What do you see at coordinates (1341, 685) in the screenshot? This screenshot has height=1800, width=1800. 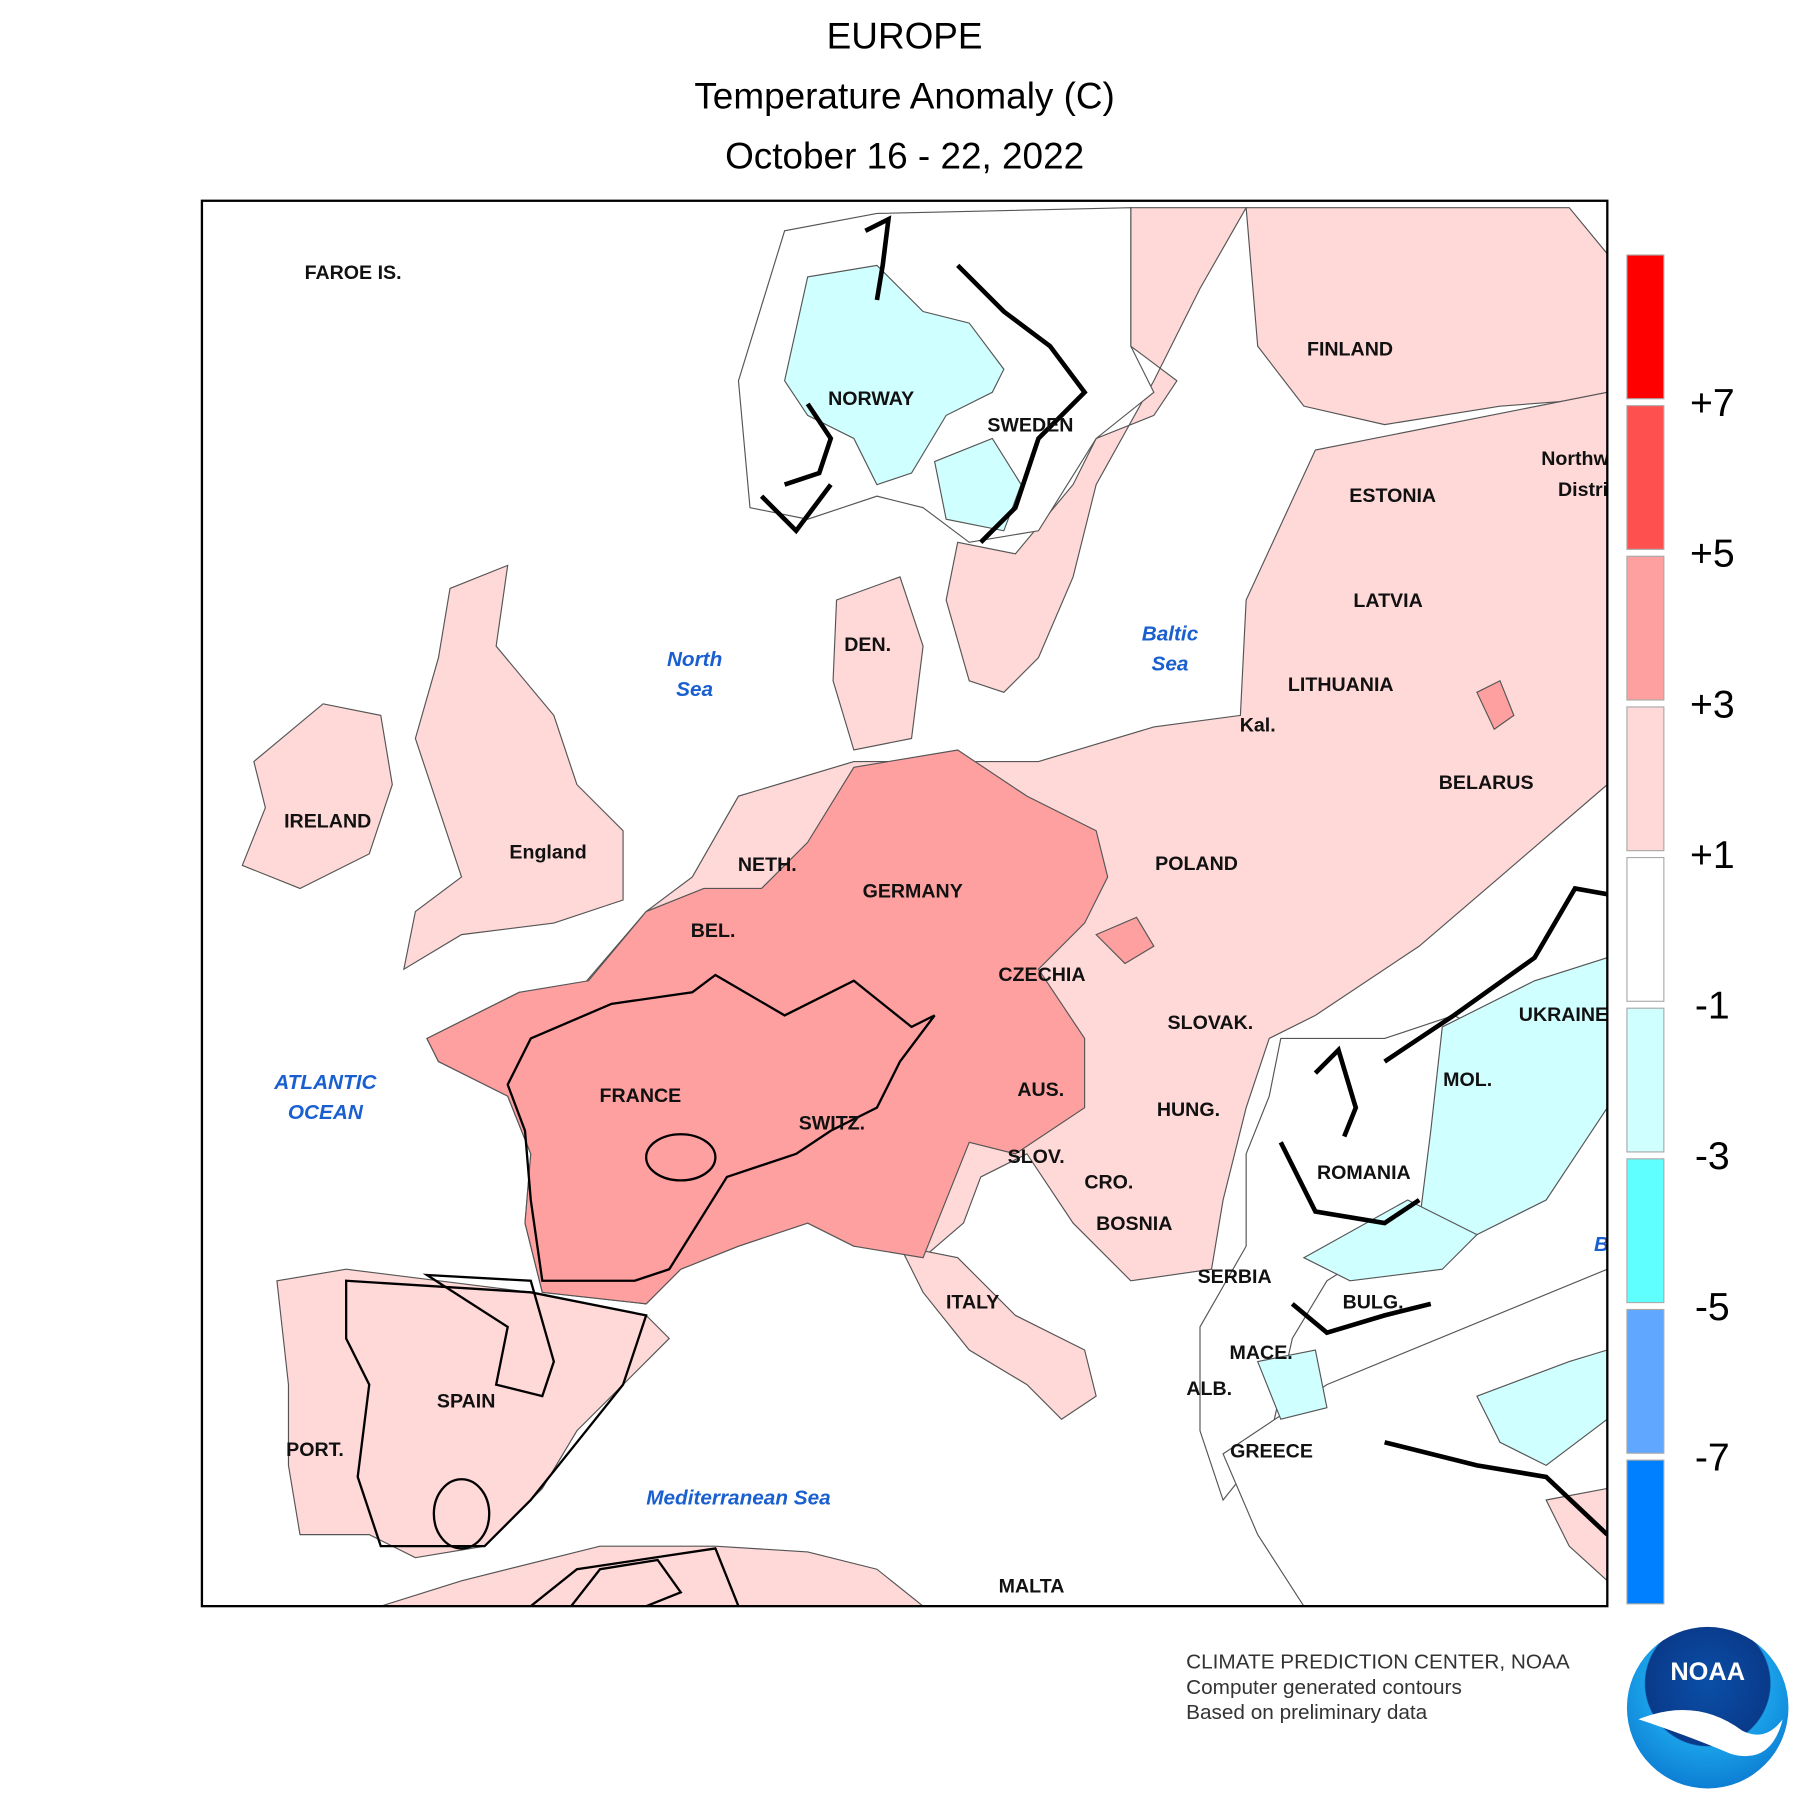 I see `country-label: LITHUANIA` at bounding box center [1341, 685].